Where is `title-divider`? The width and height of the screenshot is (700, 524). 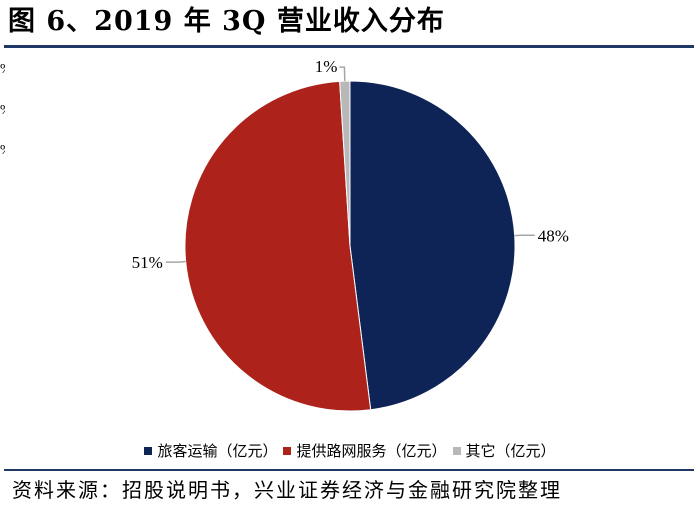
title-divider is located at coordinates (349, 46).